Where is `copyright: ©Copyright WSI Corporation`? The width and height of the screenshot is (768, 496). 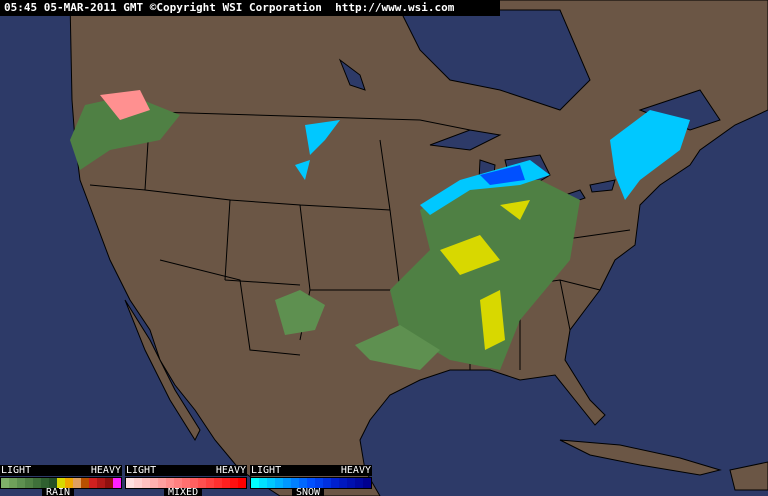 copyright: ©Copyright WSI Corporation is located at coordinates (235, 7).